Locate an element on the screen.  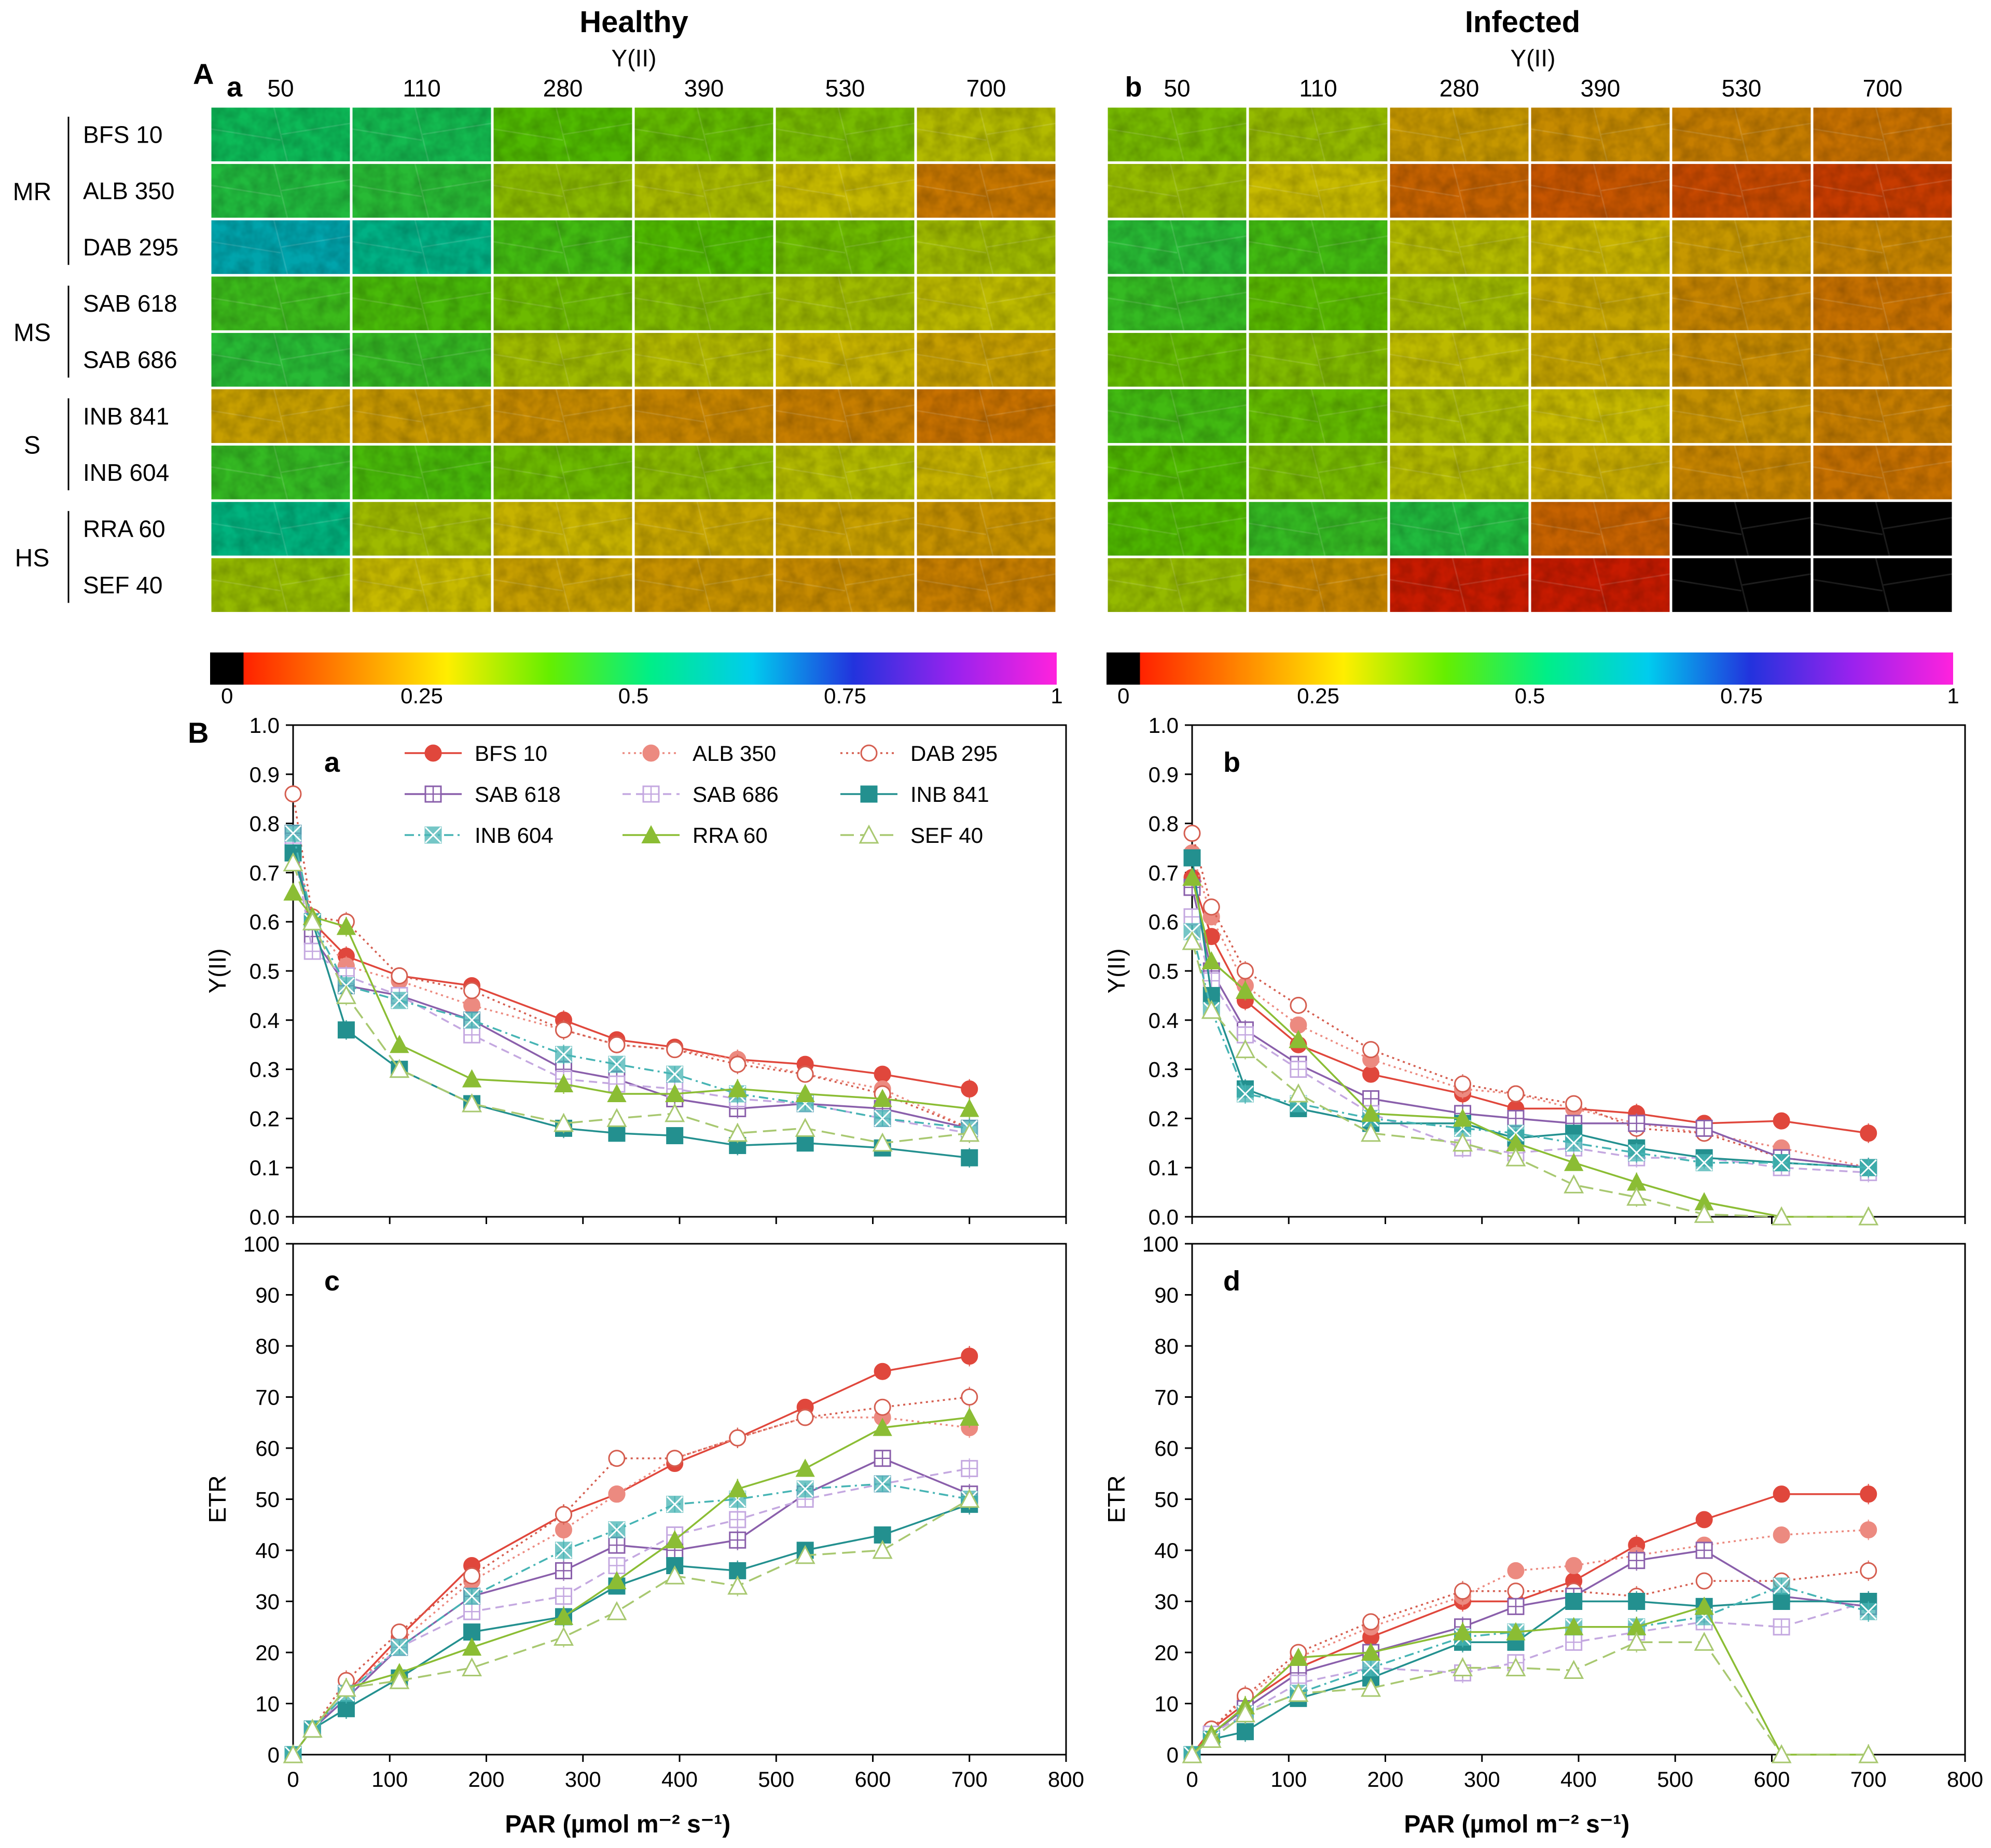
x-tick-label: 600 is located at coordinates (1772, 1779).